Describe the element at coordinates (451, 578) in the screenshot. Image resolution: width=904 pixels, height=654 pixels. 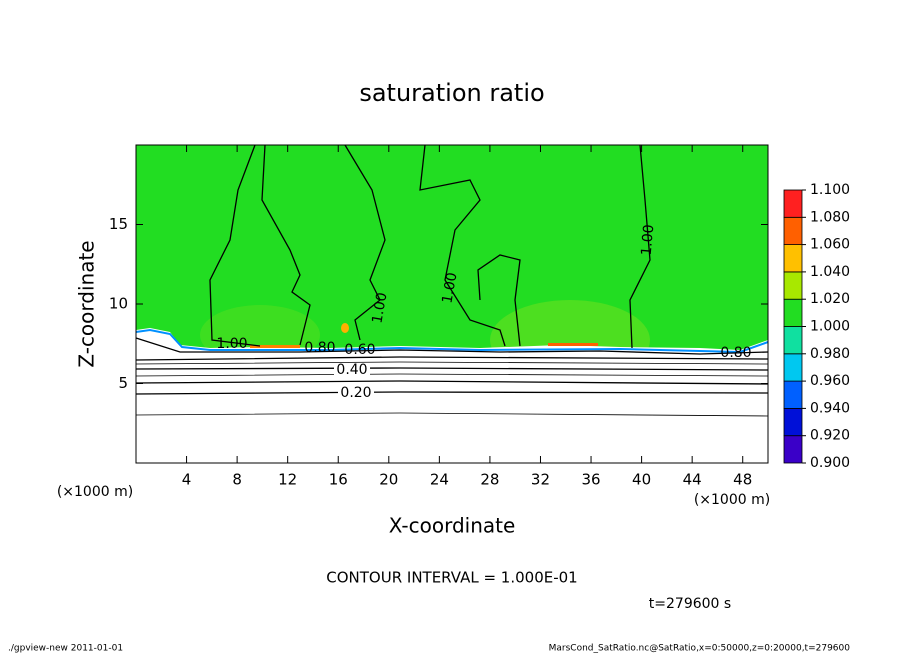
I see `contour-interval: CONTOUR INTERVAL = 1.000E-01` at that location.